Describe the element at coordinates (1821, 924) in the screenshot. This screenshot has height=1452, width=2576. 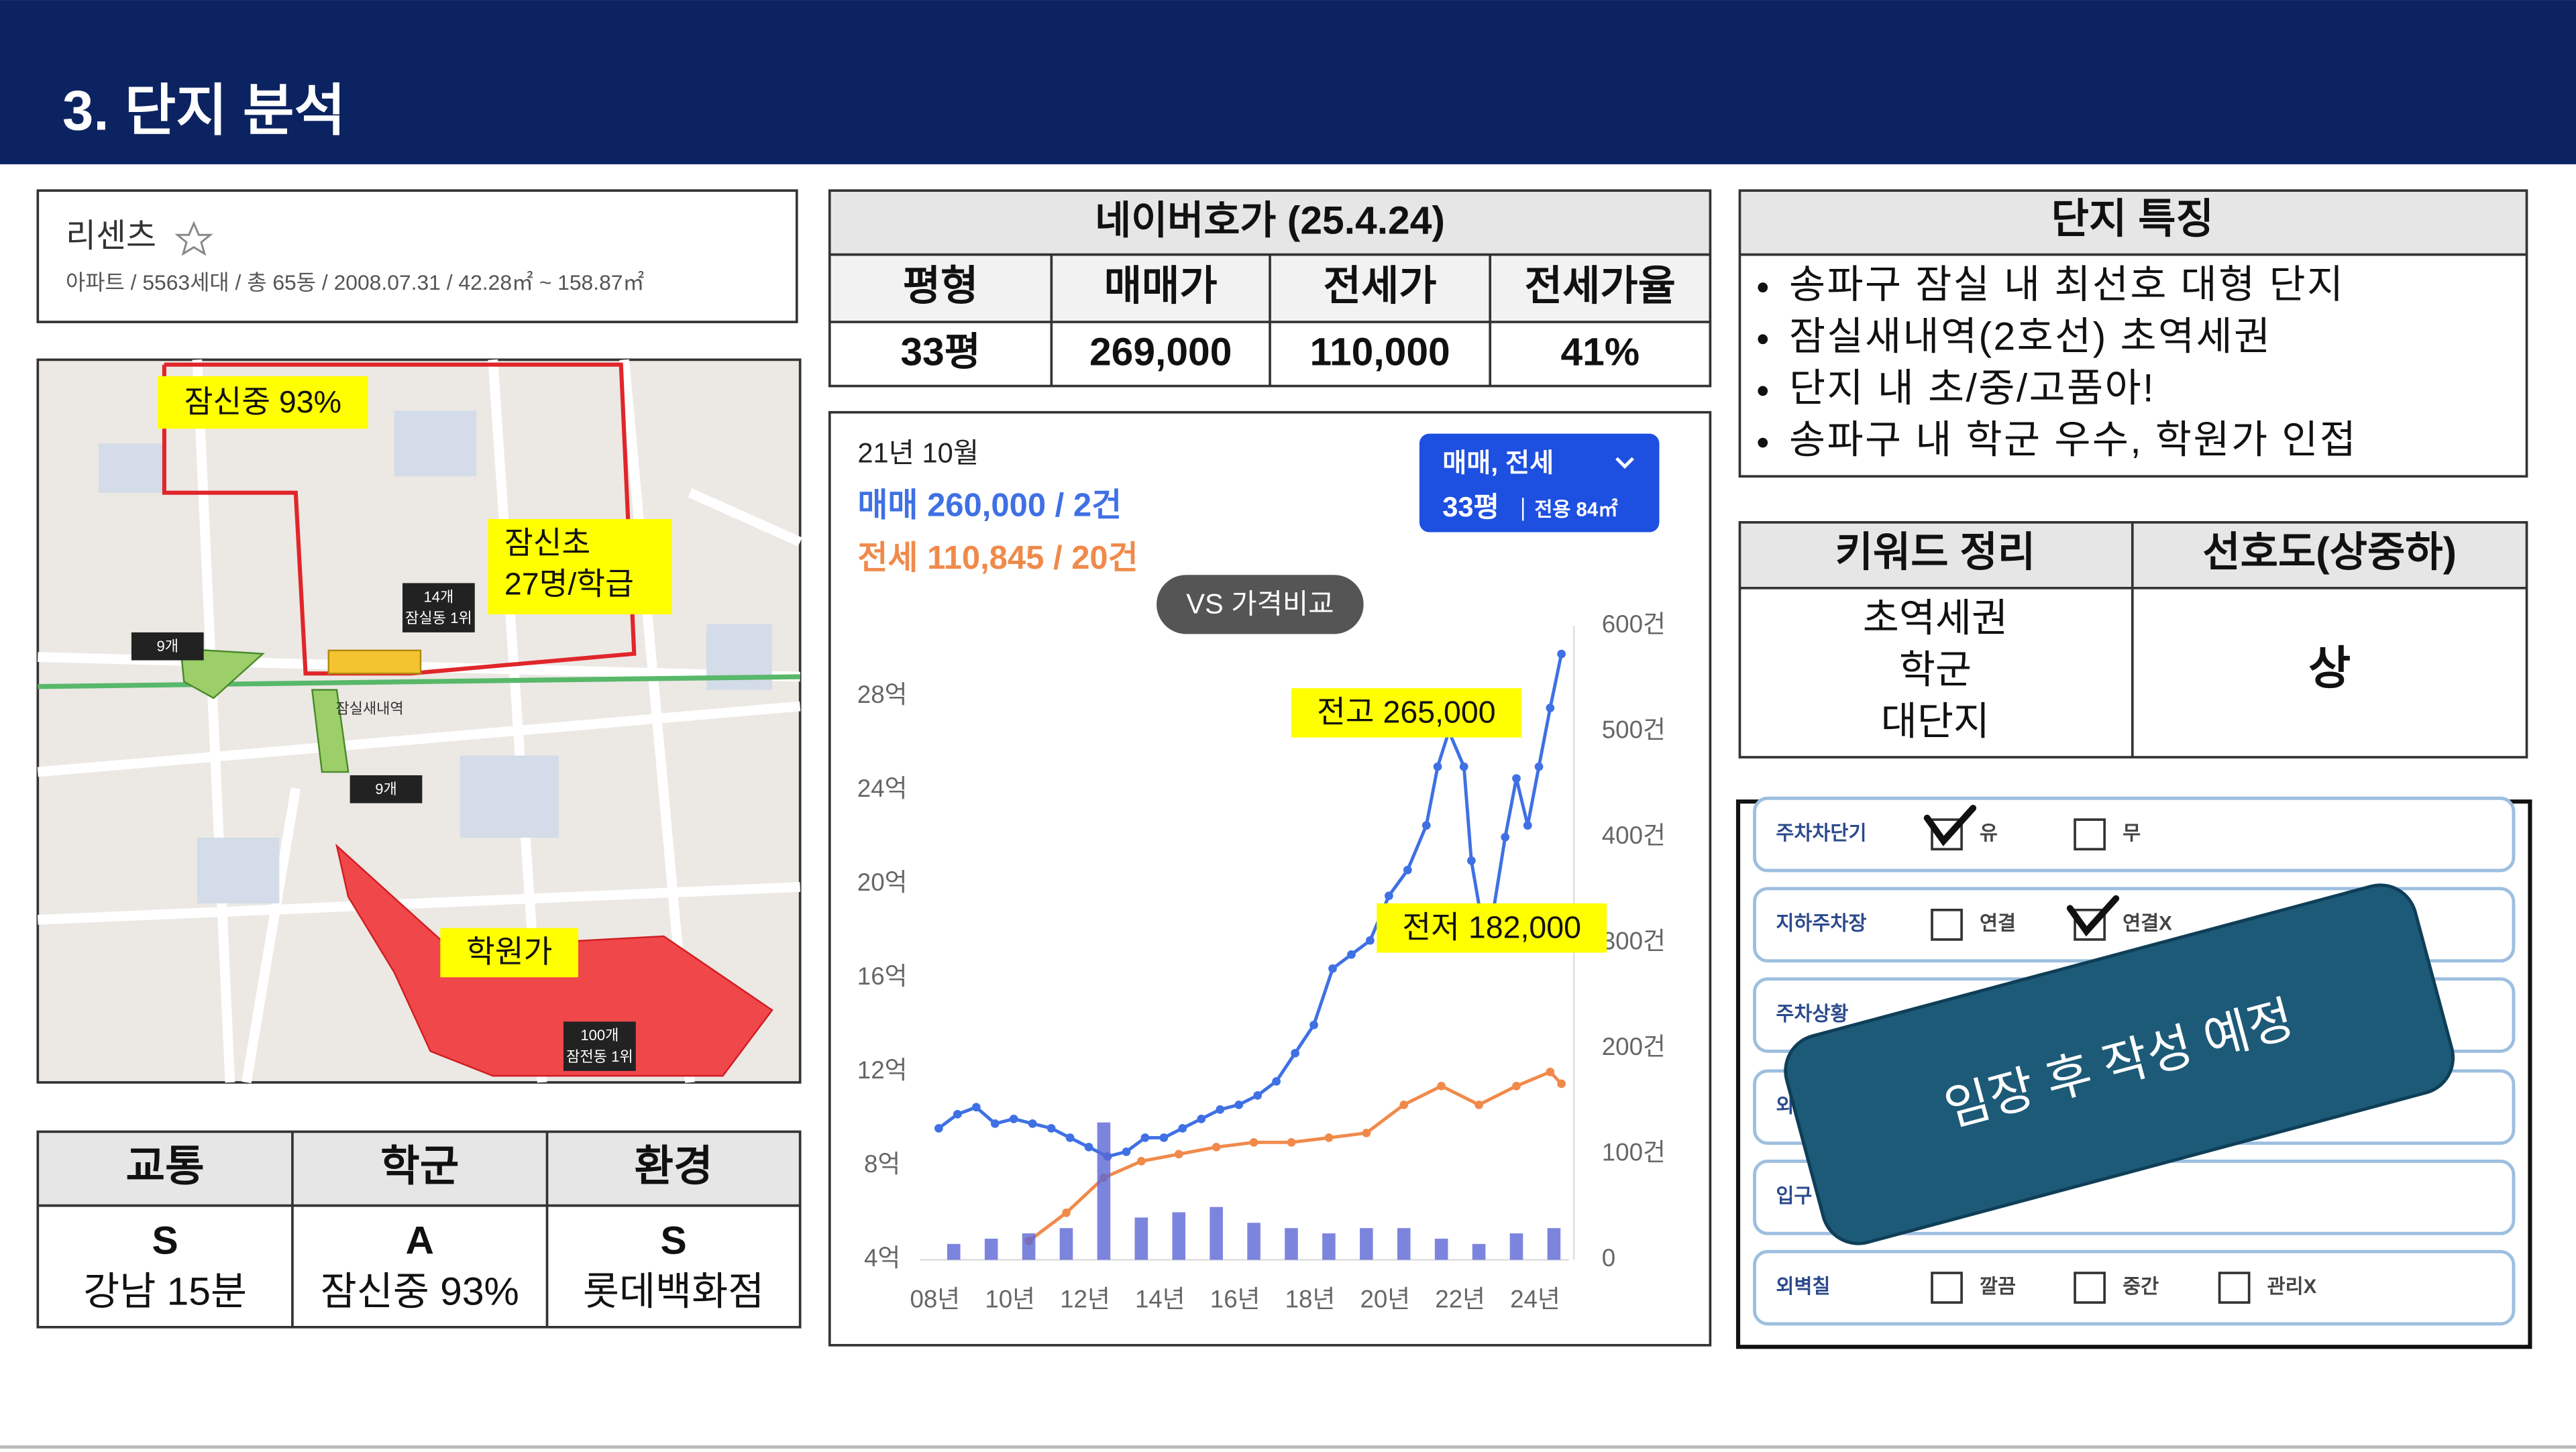
I see `checklist-label: 지하주차장` at that location.